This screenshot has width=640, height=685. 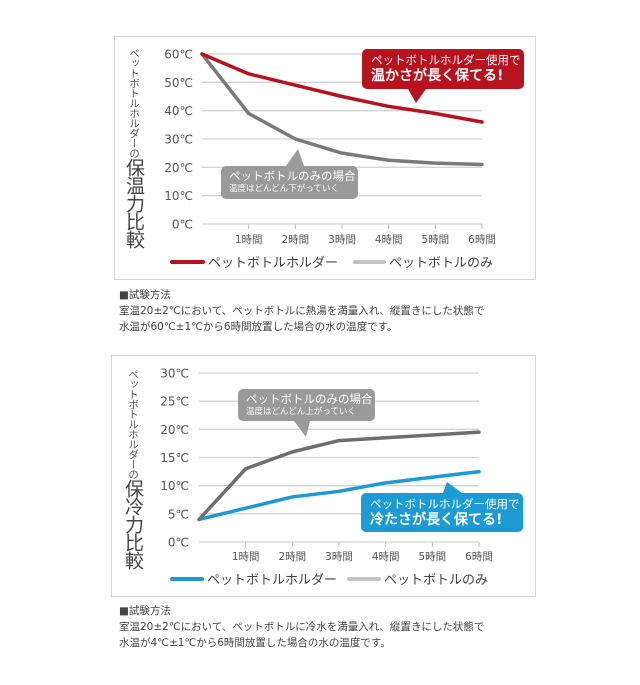 I want to click on chart1-title: ペットボトルホルダーの保温力比較, so click(x=134, y=148).